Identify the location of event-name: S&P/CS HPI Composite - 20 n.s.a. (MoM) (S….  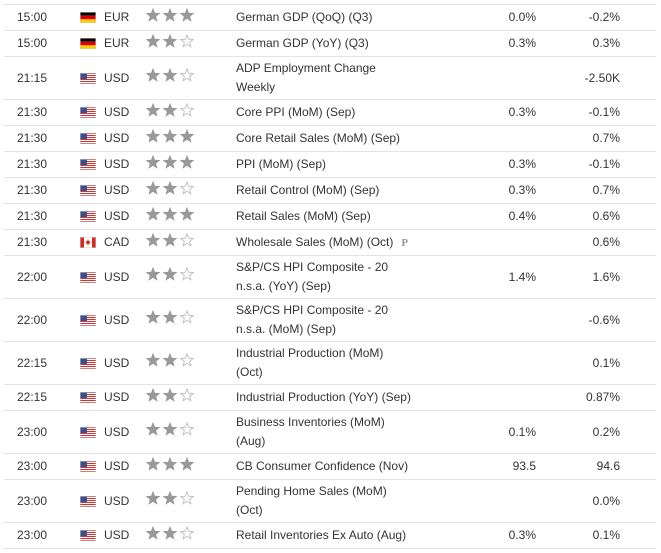
(341, 320).